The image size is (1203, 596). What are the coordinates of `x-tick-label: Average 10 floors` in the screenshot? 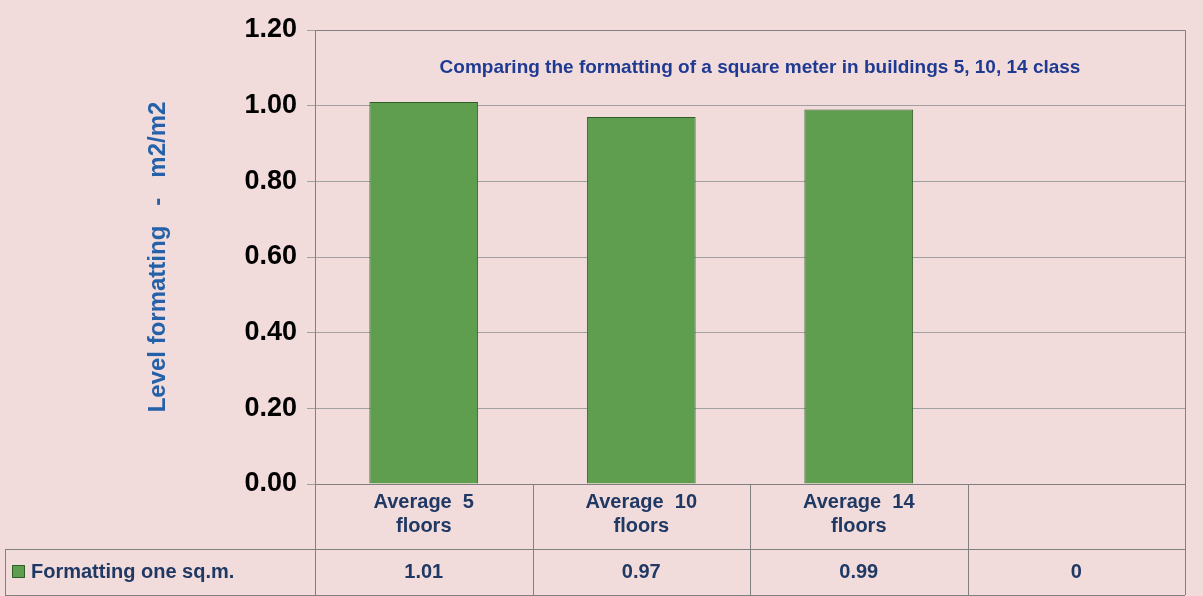 It's located at (641, 512).